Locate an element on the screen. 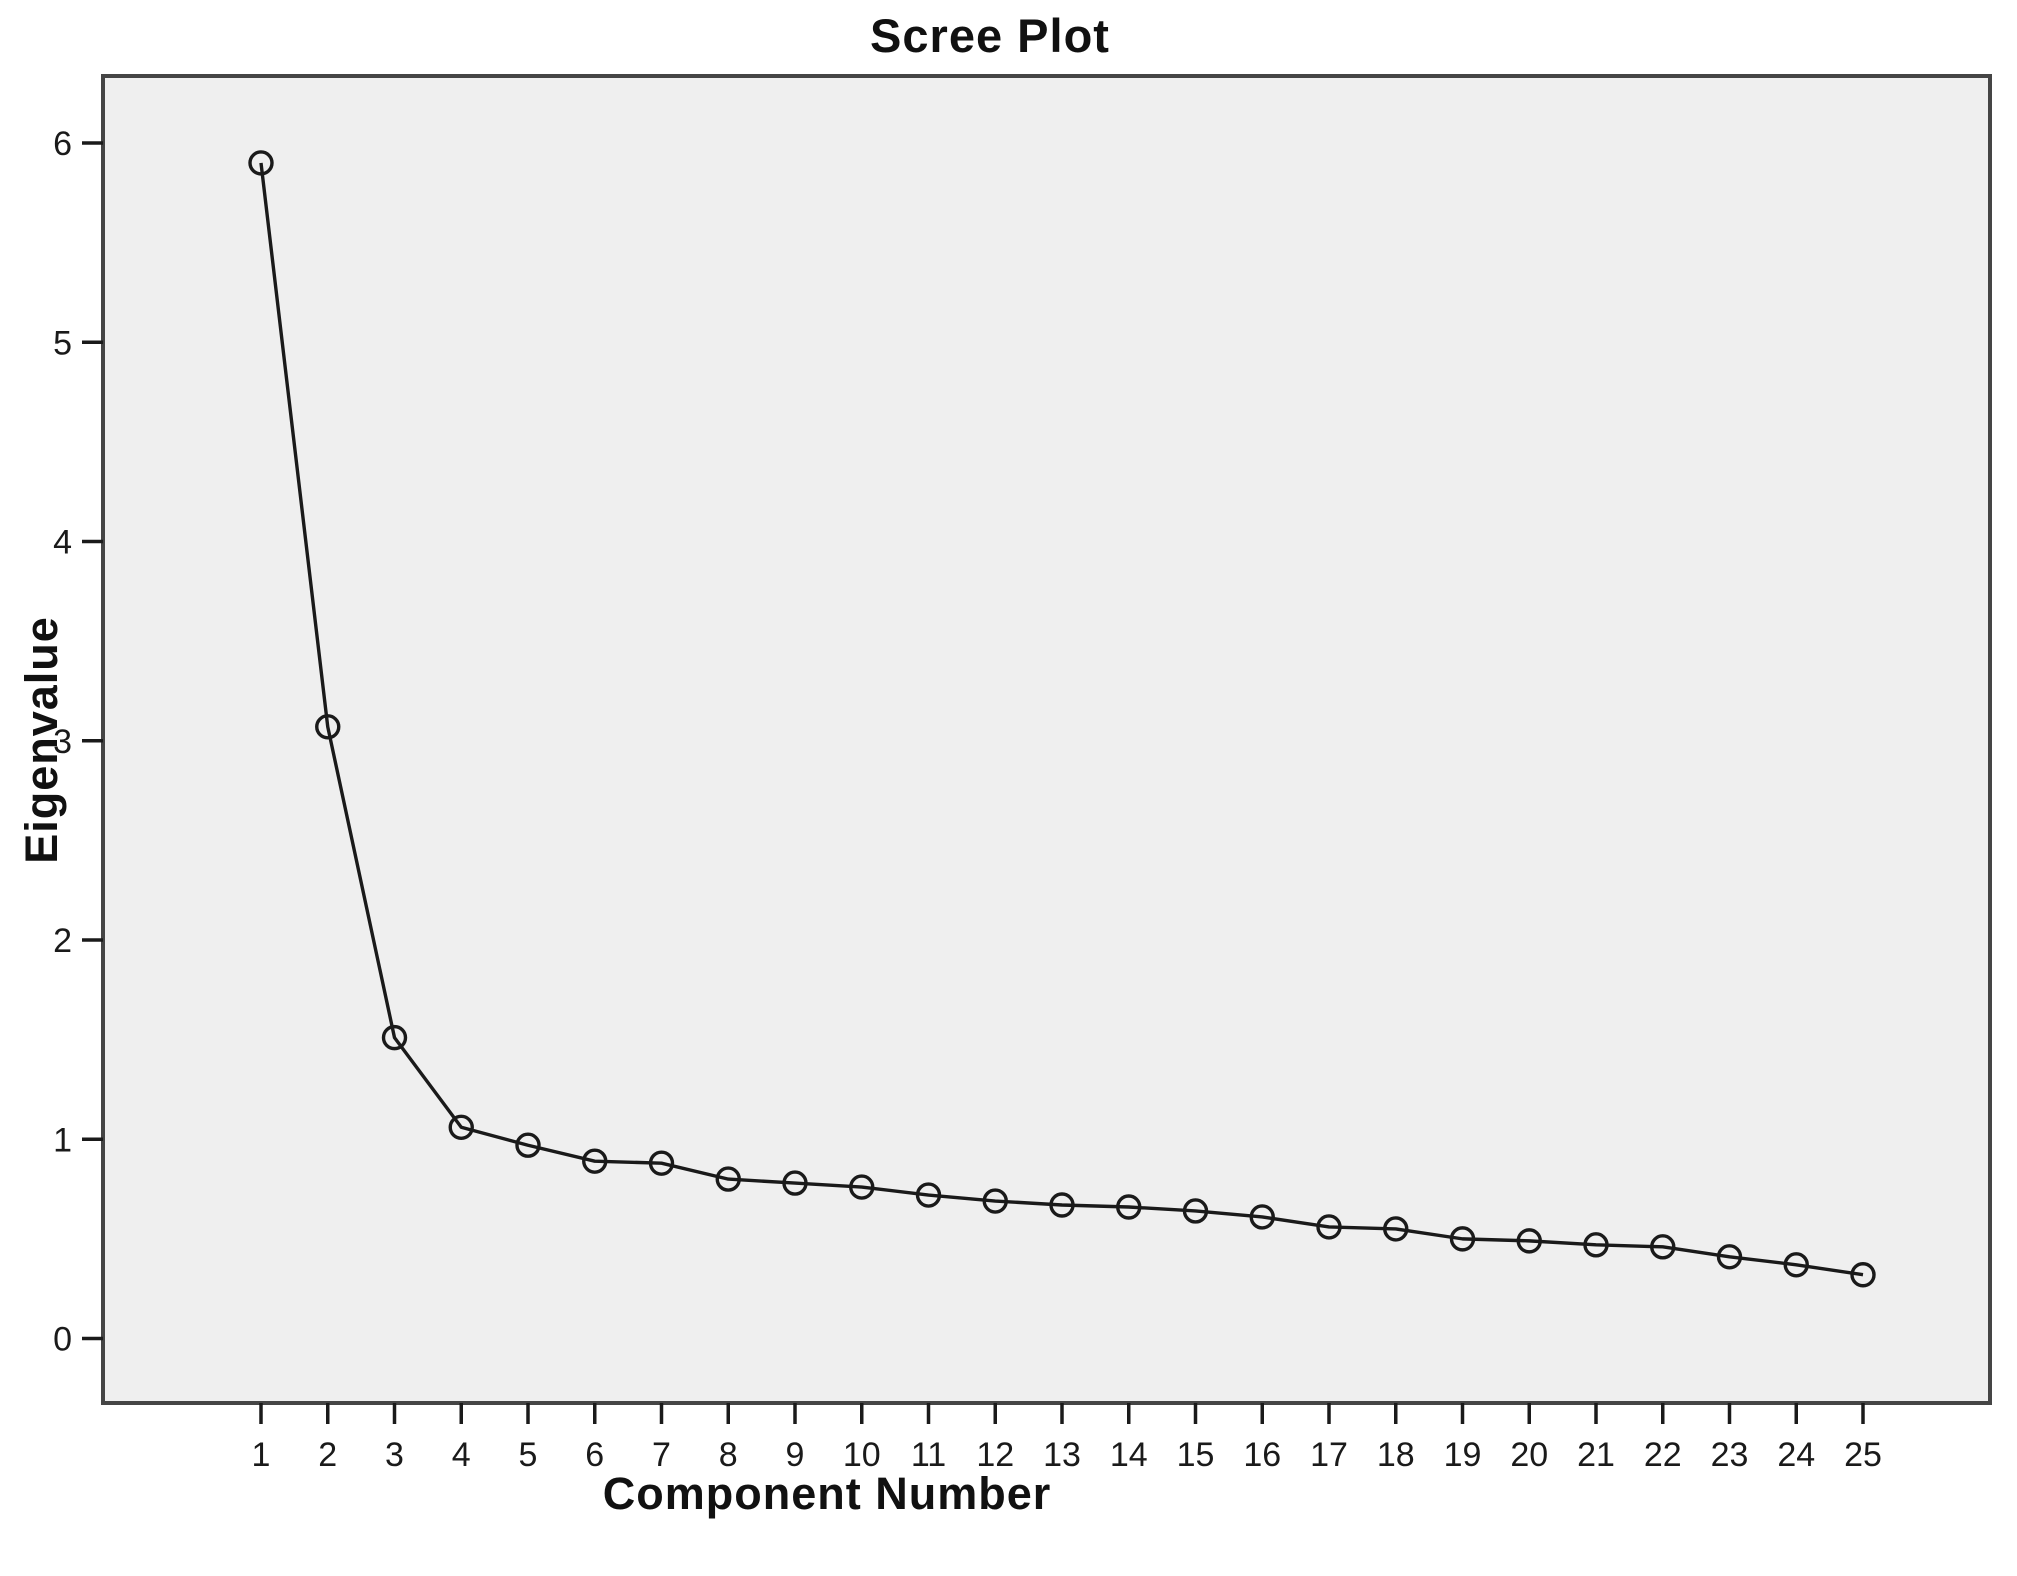 The width and height of the screenshot is (2017, 1576). y-tick-label: 4 is located at coordinates (62, 543).